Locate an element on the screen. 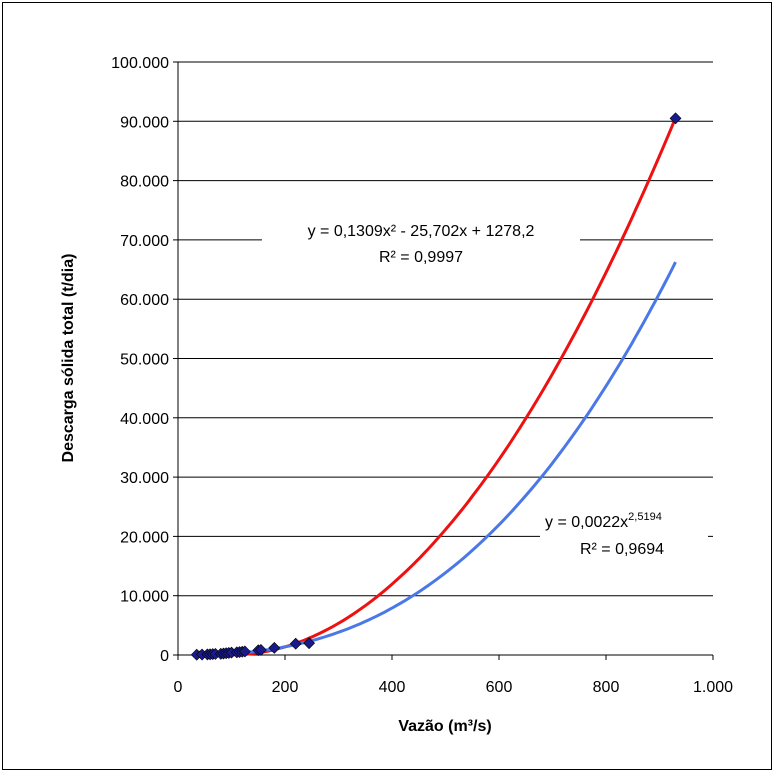 This screenshot has width=777, height=775. x-tick-label: 800 is located at coordinates (606, 687).